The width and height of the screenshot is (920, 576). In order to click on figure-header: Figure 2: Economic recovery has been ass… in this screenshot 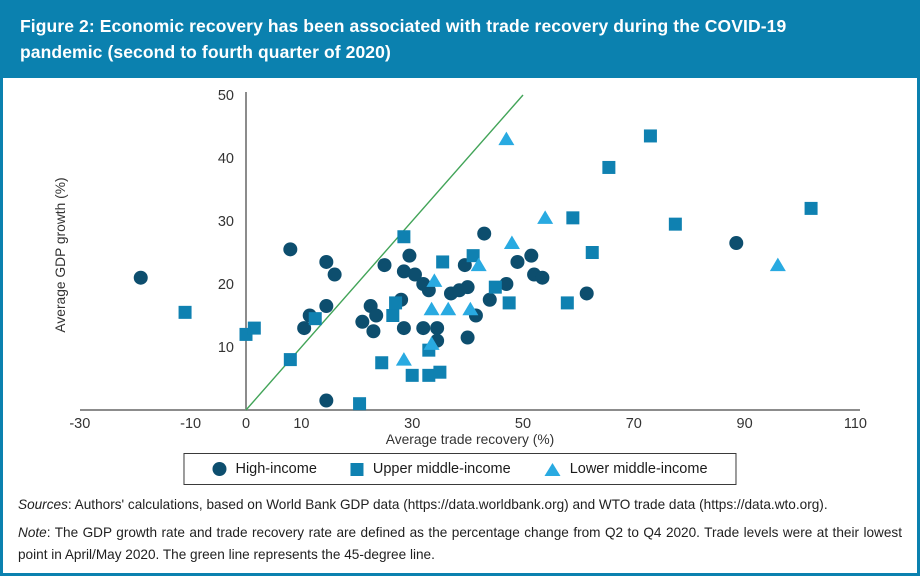, I will do `click(460, 40)`.